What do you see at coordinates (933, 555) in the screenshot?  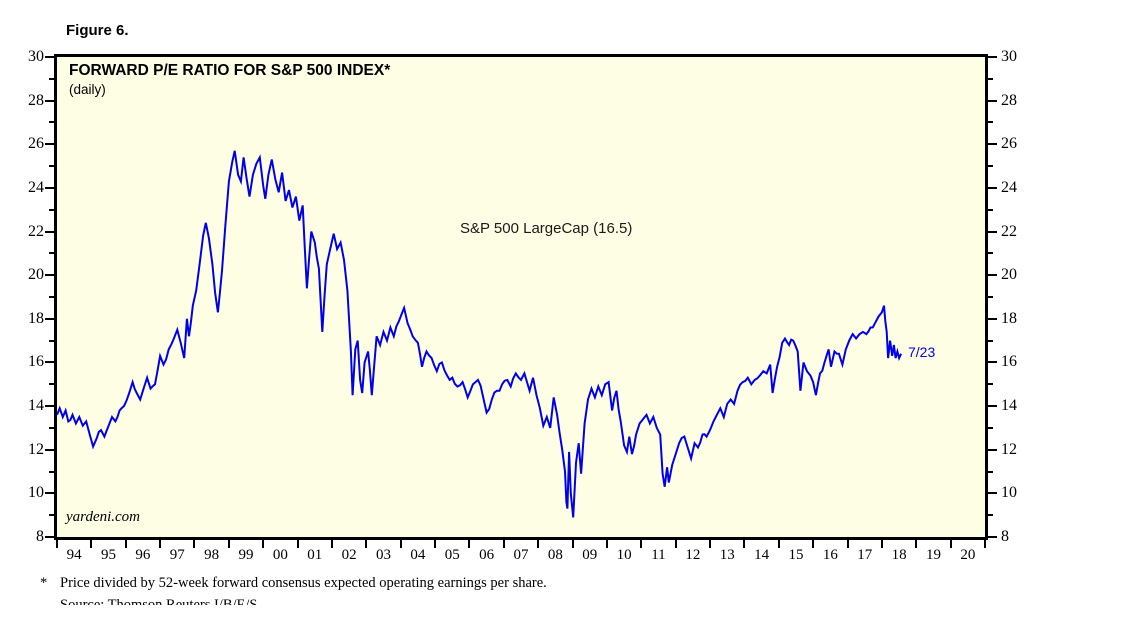 I see `x-axis-year-label: 19` at bounding box center [933, 555].